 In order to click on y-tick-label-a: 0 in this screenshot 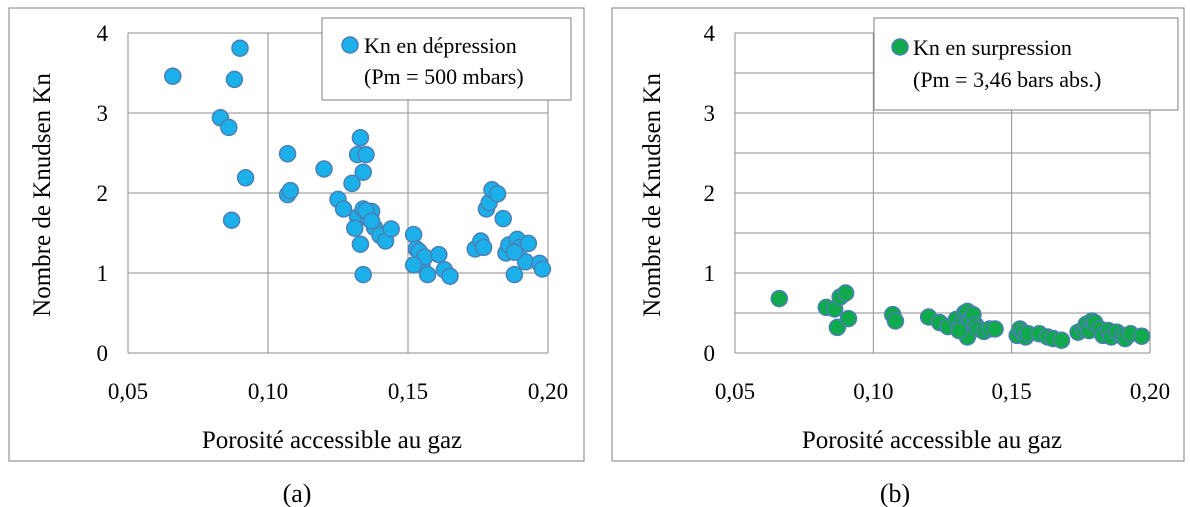, I will do `click(103, 353)`.